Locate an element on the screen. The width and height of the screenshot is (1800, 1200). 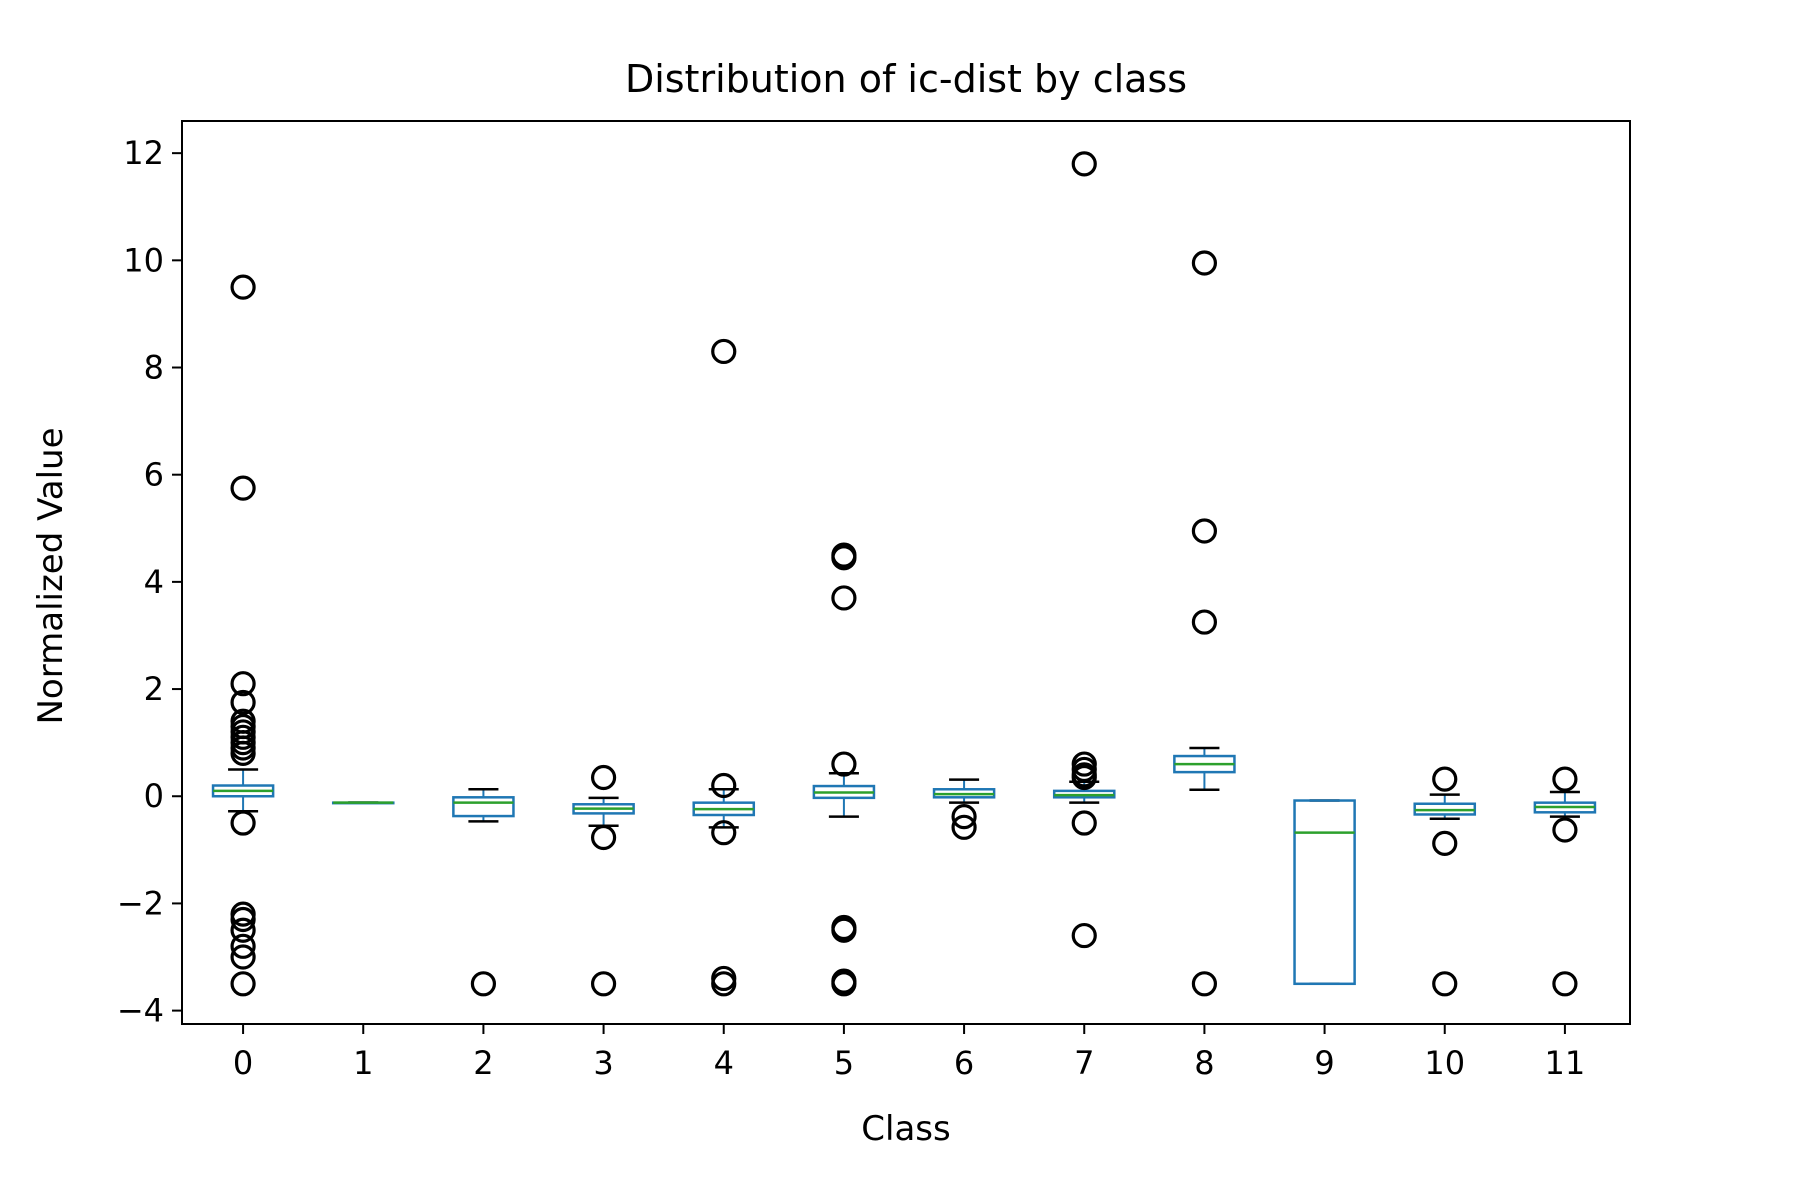
y-tick-label: −4 is located at coordinates (140, 1011).